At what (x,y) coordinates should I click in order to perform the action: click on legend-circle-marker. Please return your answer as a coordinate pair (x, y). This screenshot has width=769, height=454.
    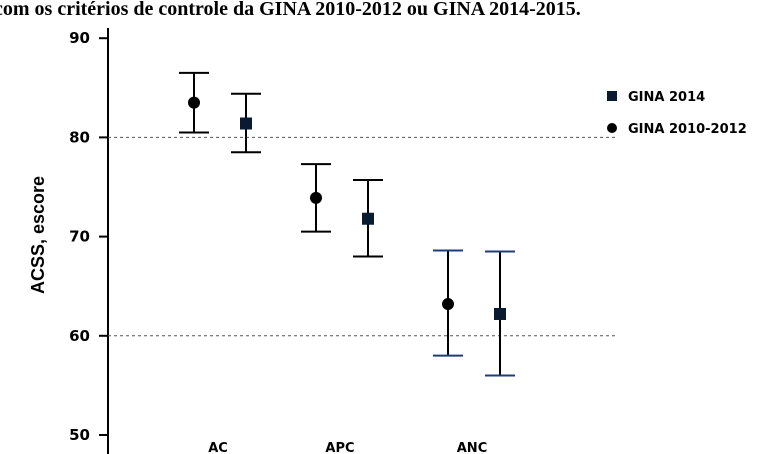
    Looking at the image, I should click on (612, 128).